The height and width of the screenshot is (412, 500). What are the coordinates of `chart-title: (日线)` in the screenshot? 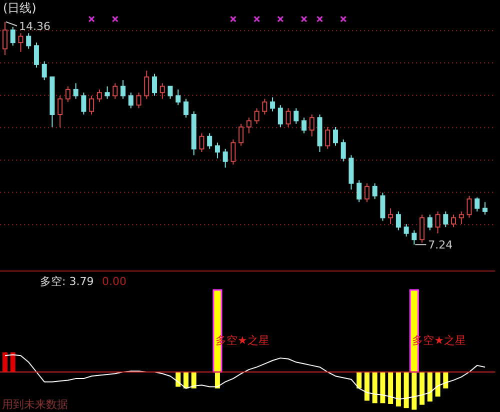 It's located at (19, 8).